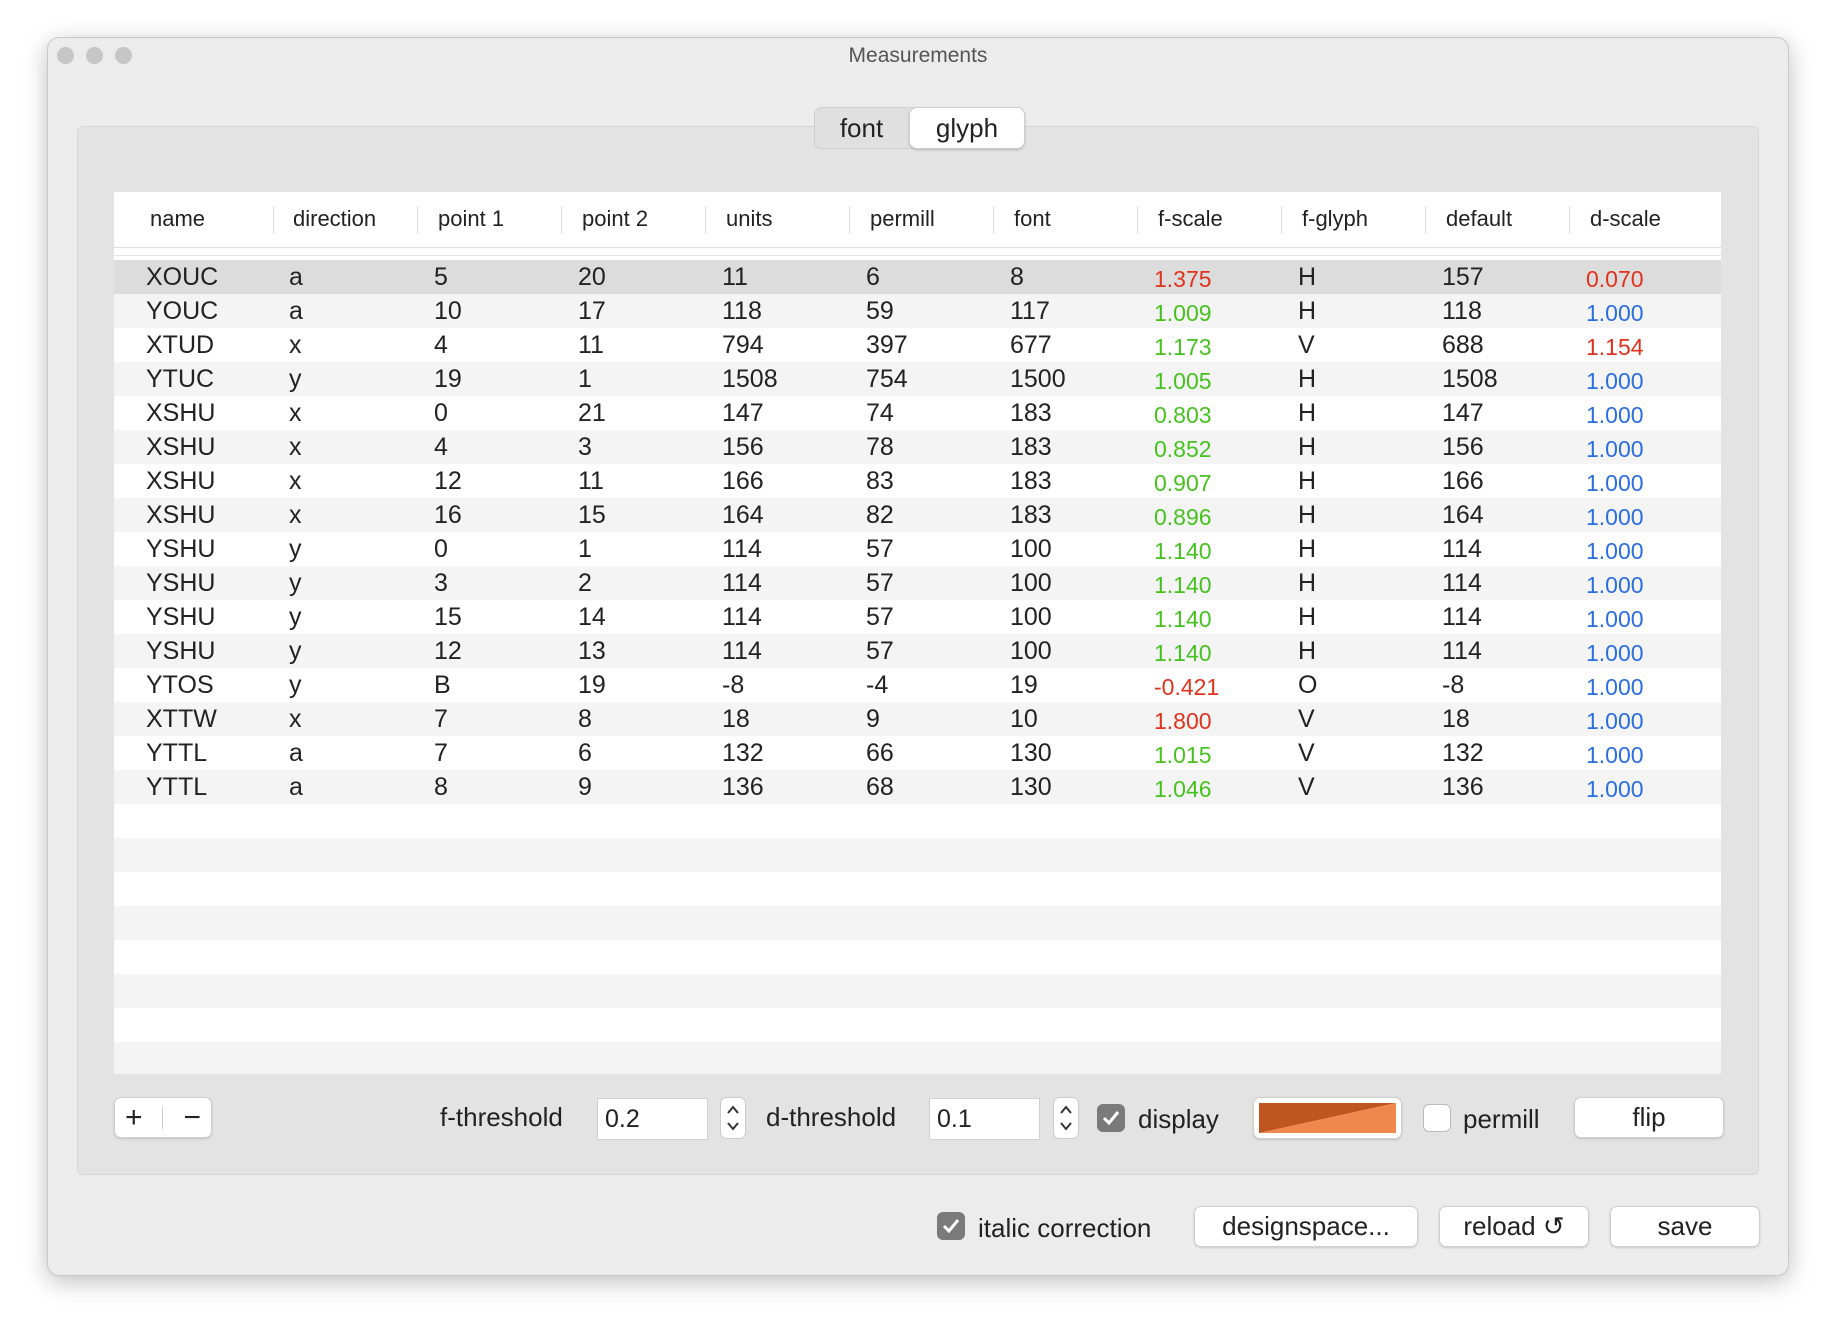 The height and width of the screenshot is (1330, 1836). Describe the element at coordinates (917, 617) in the screenshot. I see `table-row: YSHU y 15 14 114 57 100 1.140 H 114 1.000` at that location.